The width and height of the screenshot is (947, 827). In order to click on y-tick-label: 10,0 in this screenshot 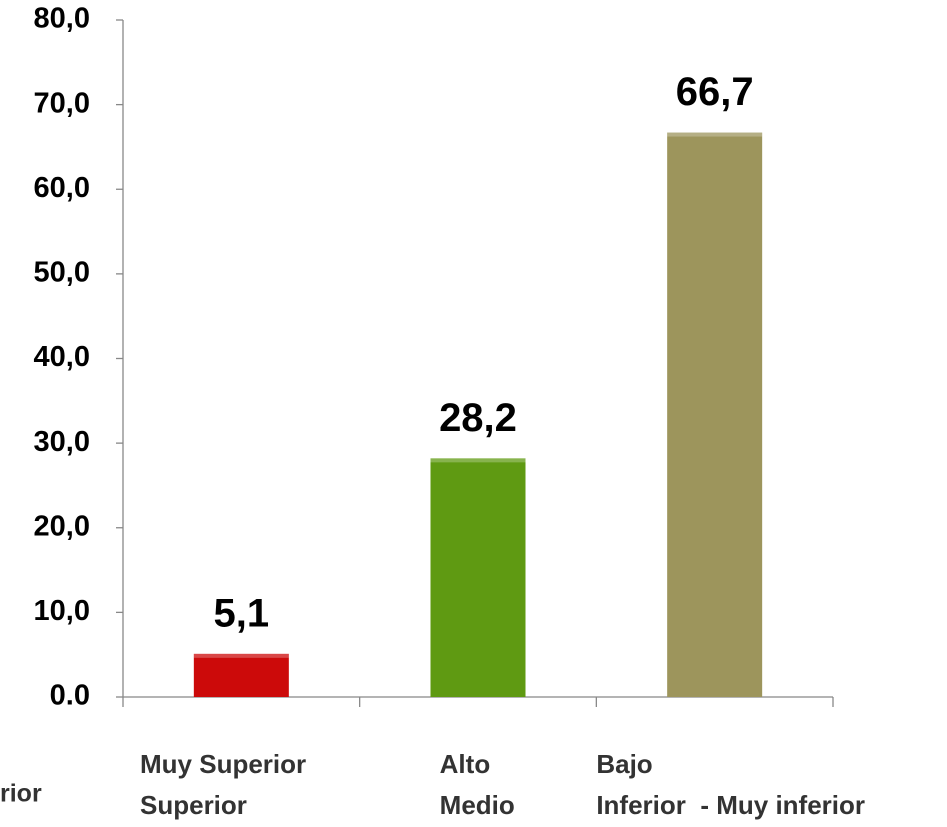, I will do `click(62, 611)`.